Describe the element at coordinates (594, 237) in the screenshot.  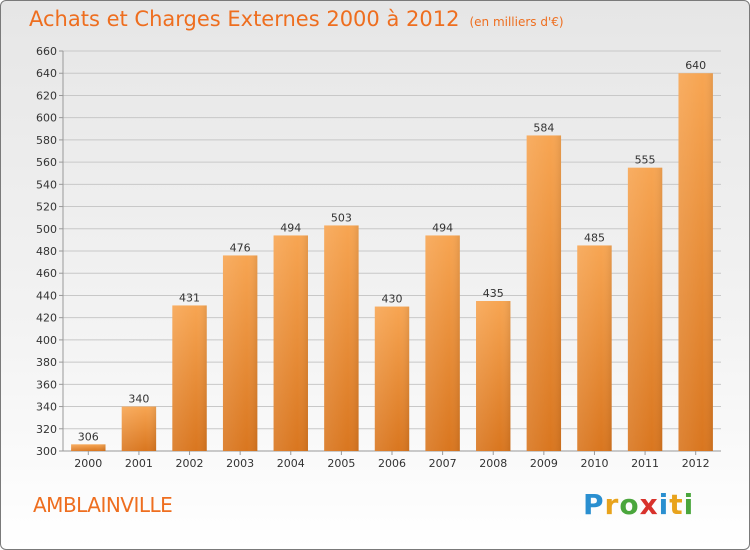
I see `bar-value-label: 485` at that location.